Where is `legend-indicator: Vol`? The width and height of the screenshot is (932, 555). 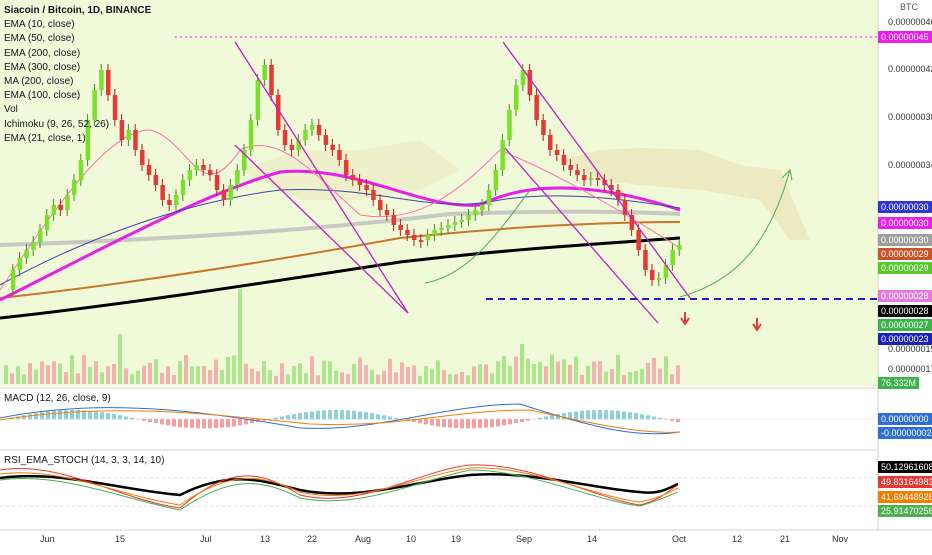 legend-indicator: Vol is located at coordinates (11, 110).